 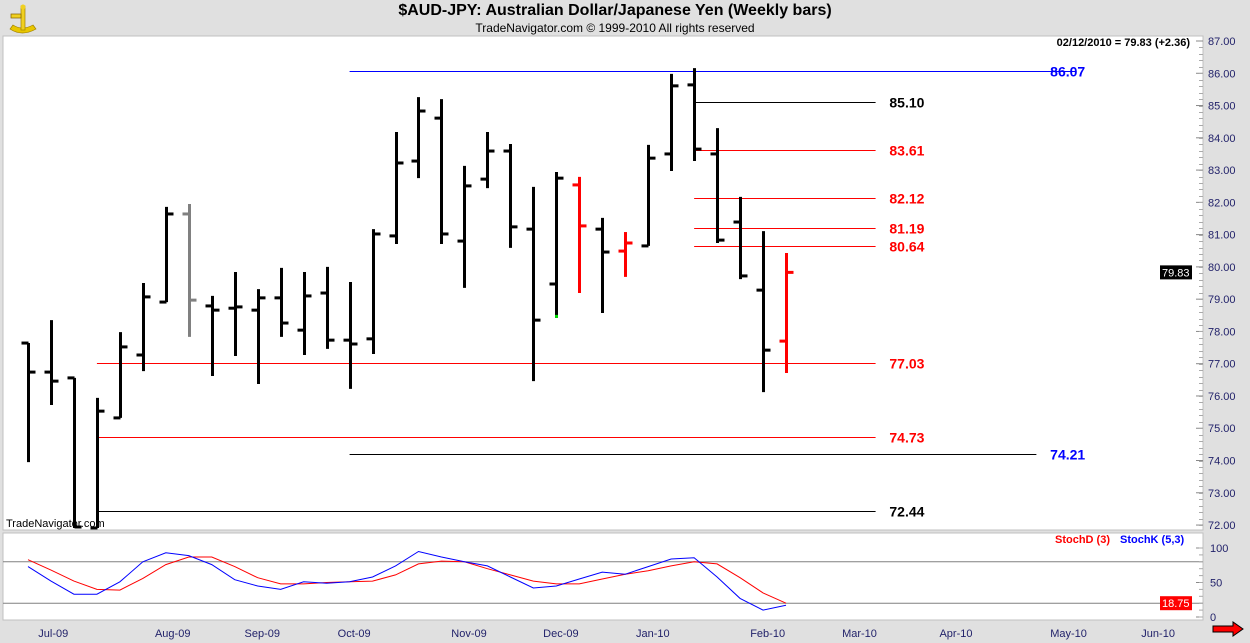 I want to click on readout: 02/12/2010 = 79.83 (+2.36), so click(x=1124, y=43).